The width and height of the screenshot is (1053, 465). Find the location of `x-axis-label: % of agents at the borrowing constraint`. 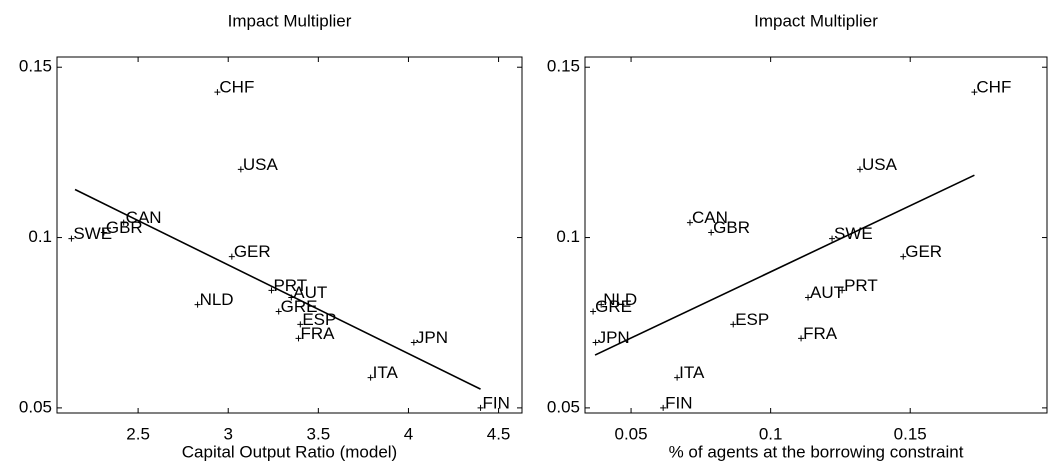

x-axis-label: % of agents at the borrowing constraint is located at coordinates (816, 451).